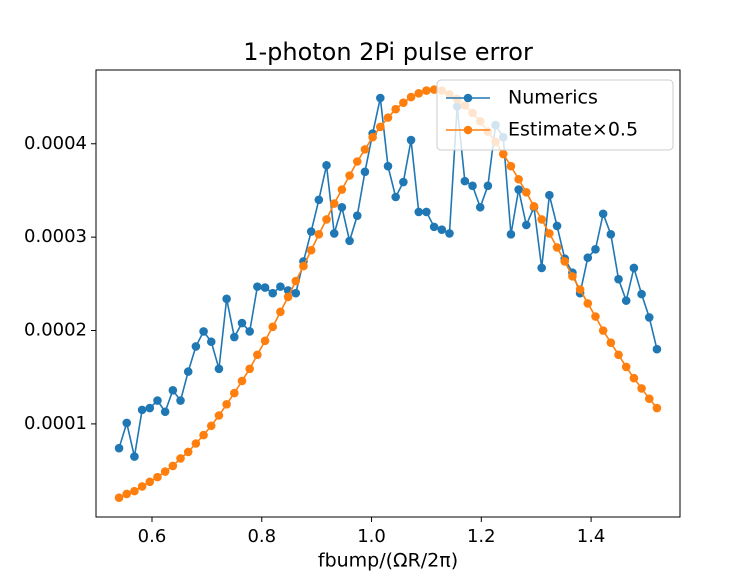 The height and width of the screenshot is (581, 756). Describe the element at coordinates (388, 52) in the screenshot. I see `chart-title: 1-photon 2Pi pulse error` at that location.